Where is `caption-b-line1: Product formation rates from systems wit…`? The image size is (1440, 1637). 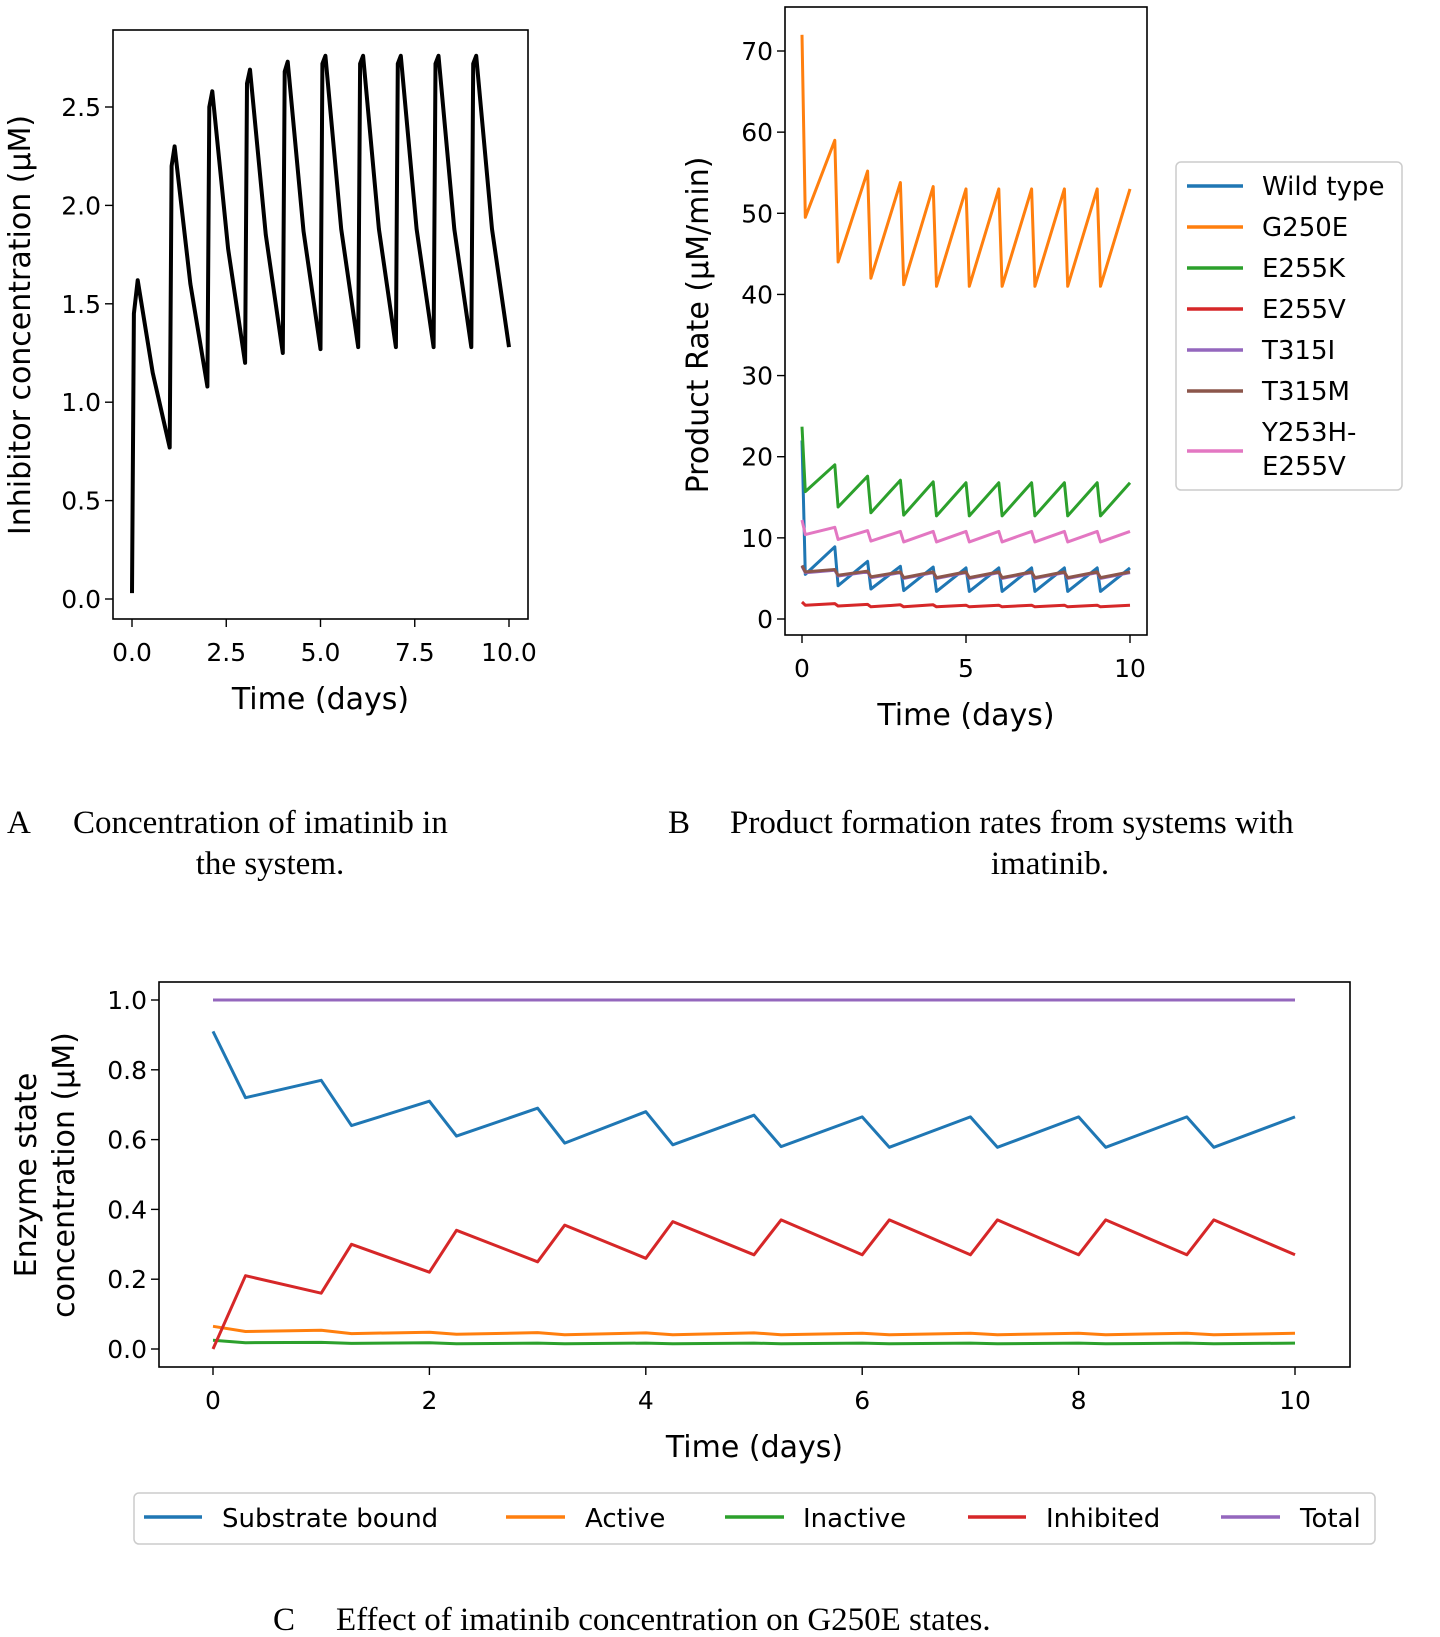
caption-b-line1: Product formation rates from systems wit… is located at coordinates (1012, 823).